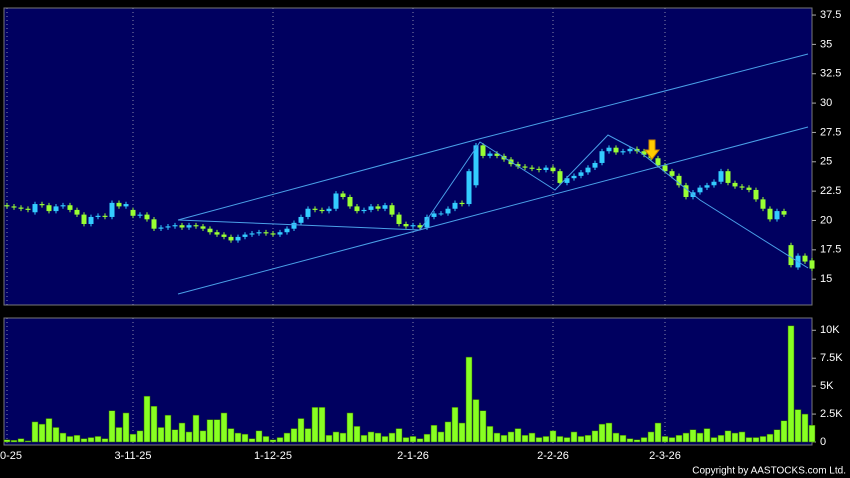 This screenshot has width=850, height=478. I want to click on y-tick-label: 20, so click(826, 220).